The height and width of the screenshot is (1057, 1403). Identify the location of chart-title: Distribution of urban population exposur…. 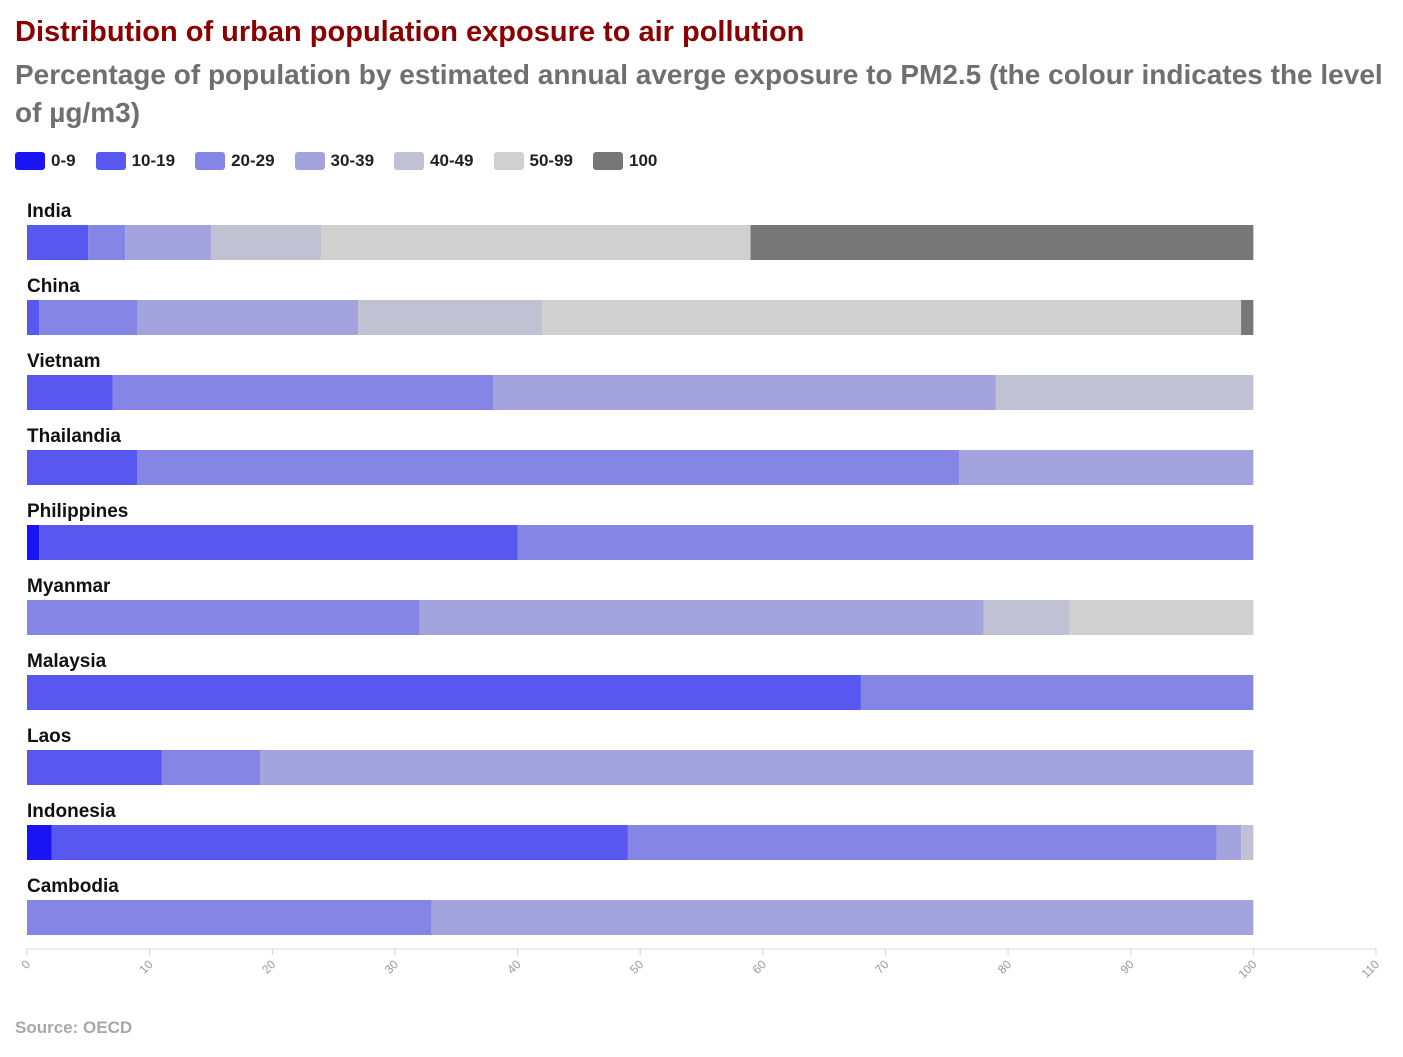
(410, 32).